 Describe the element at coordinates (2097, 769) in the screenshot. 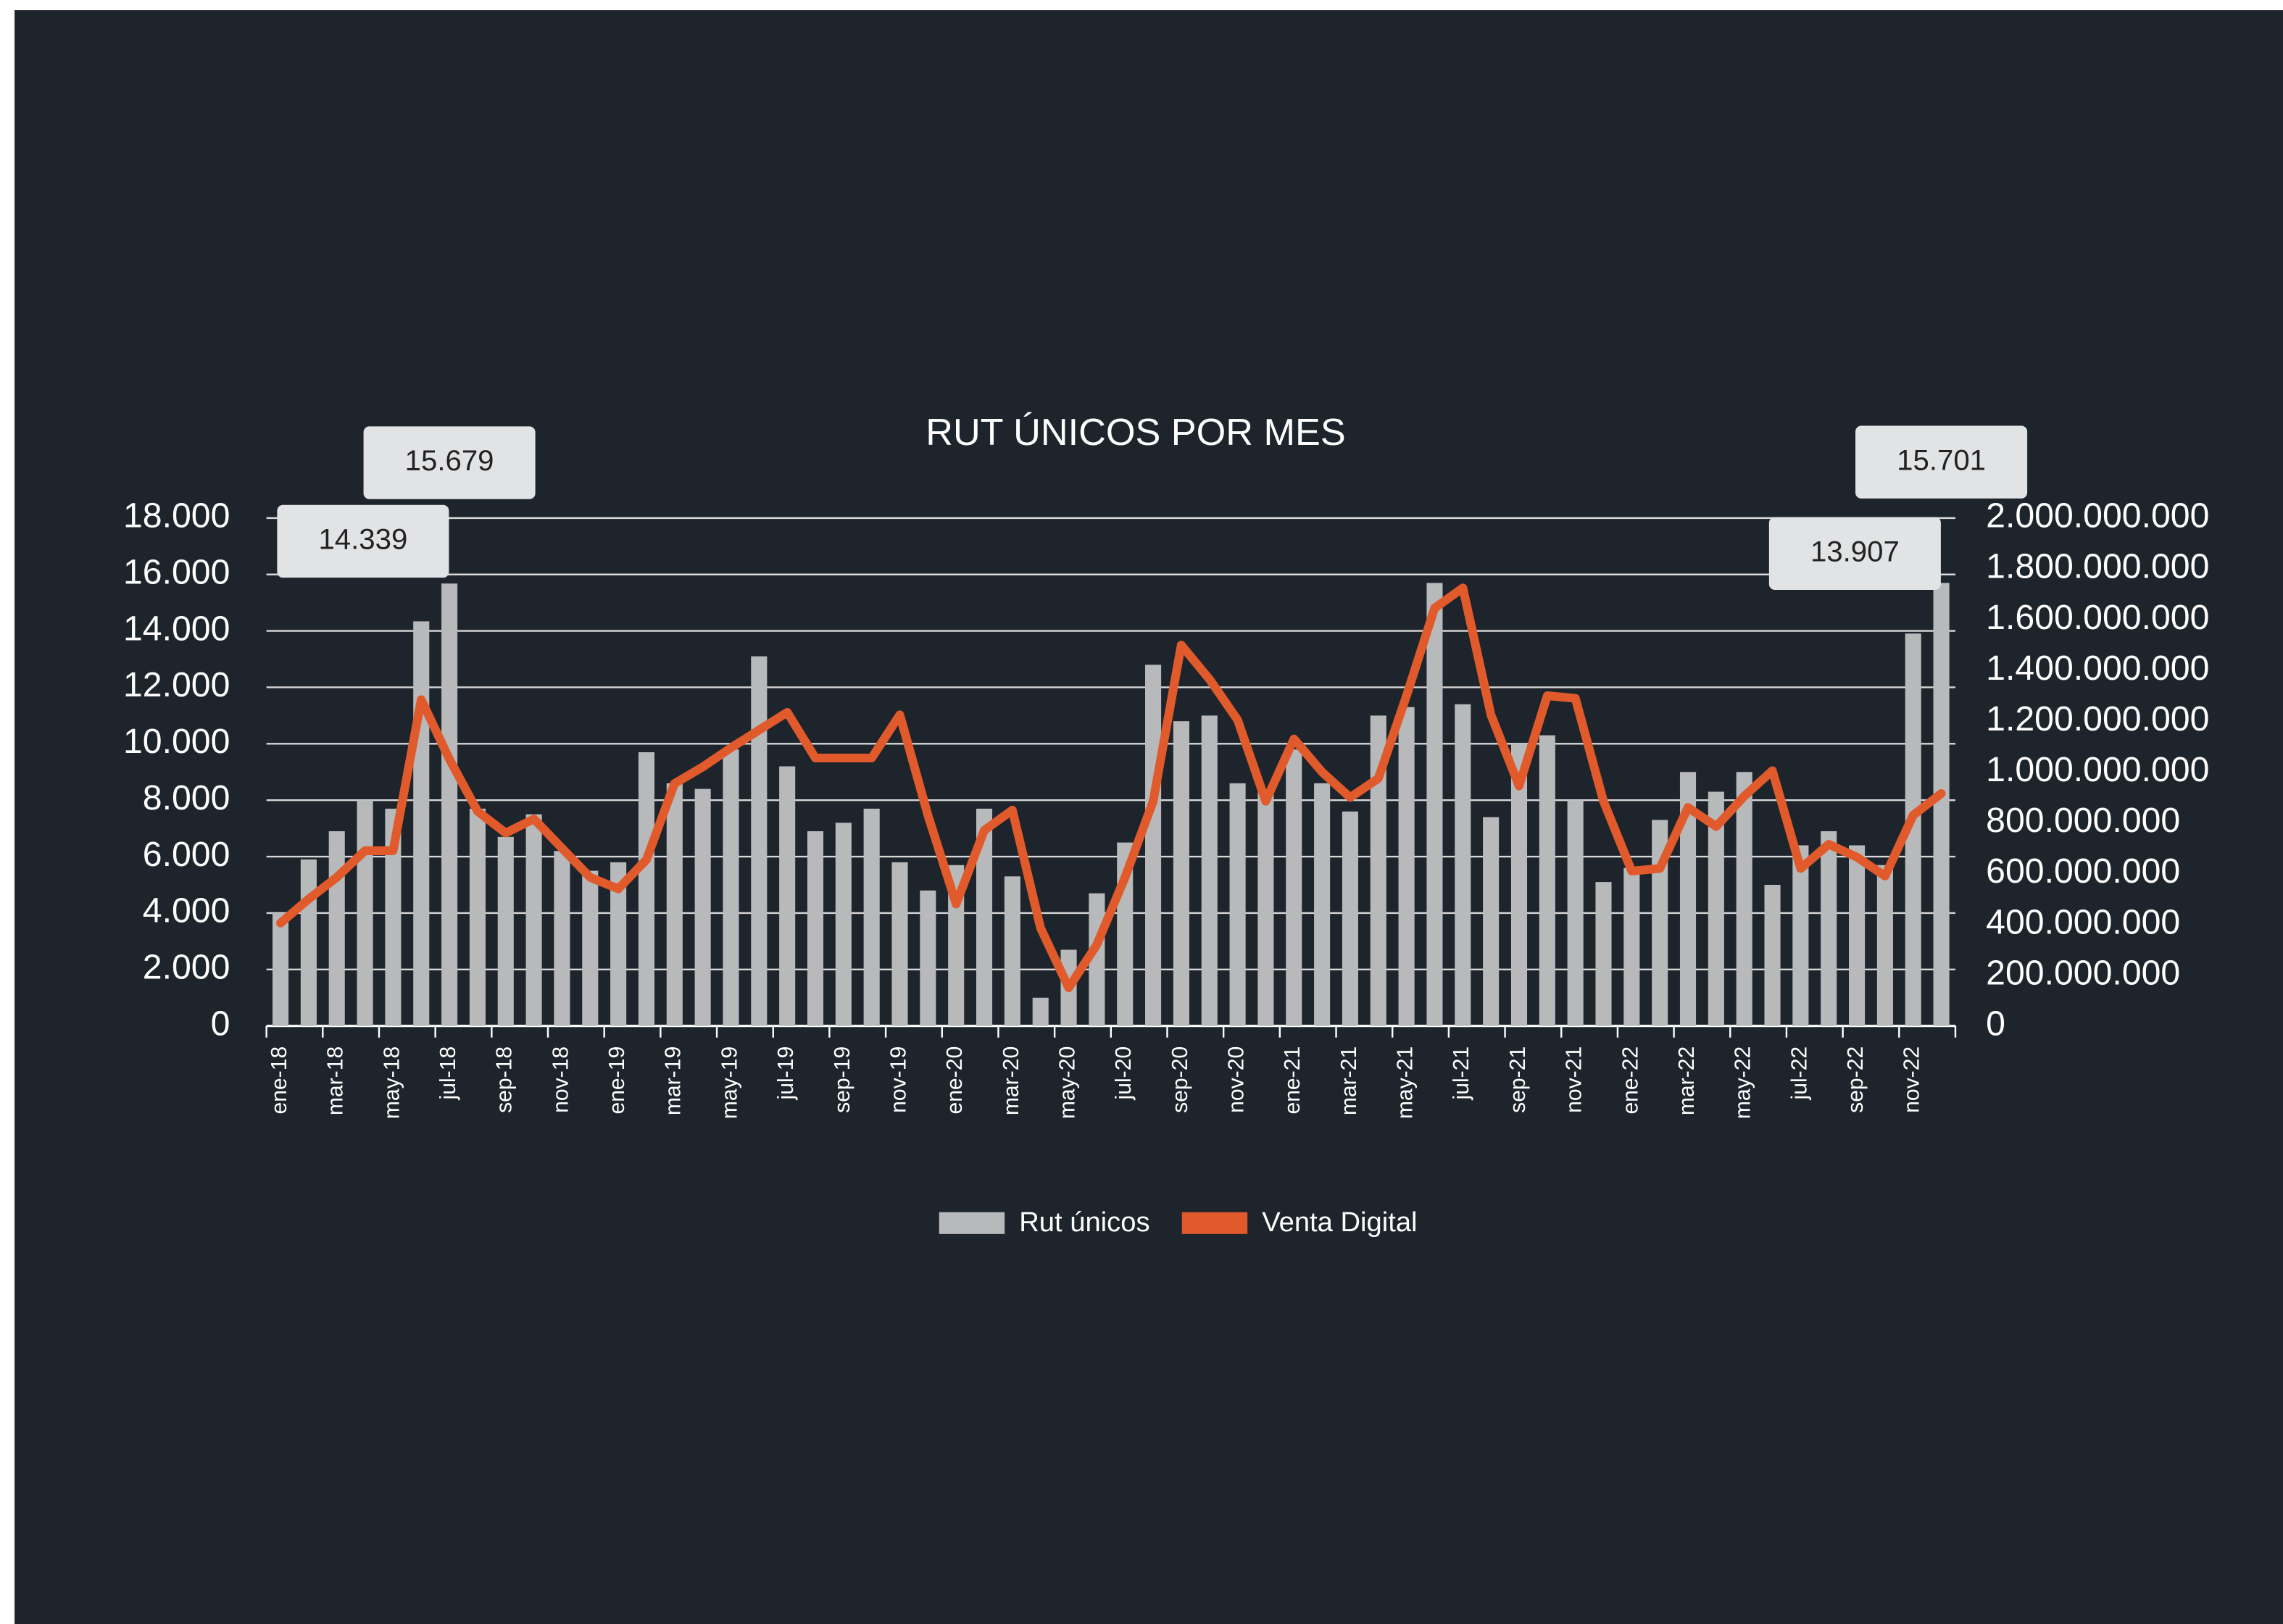

I see `y2-tick-label: 1.000.000.000` at that location.